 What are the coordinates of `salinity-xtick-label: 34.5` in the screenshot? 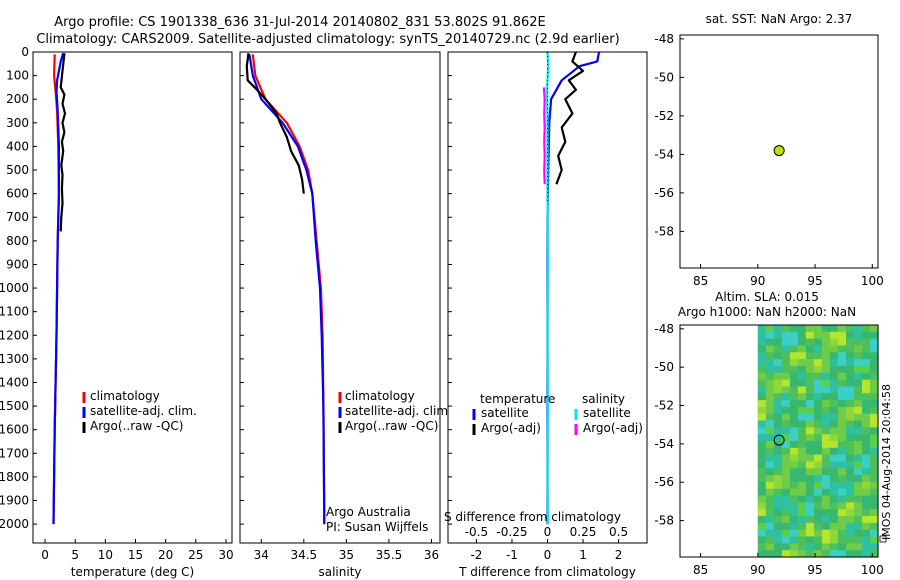 It's located at (303, 555).